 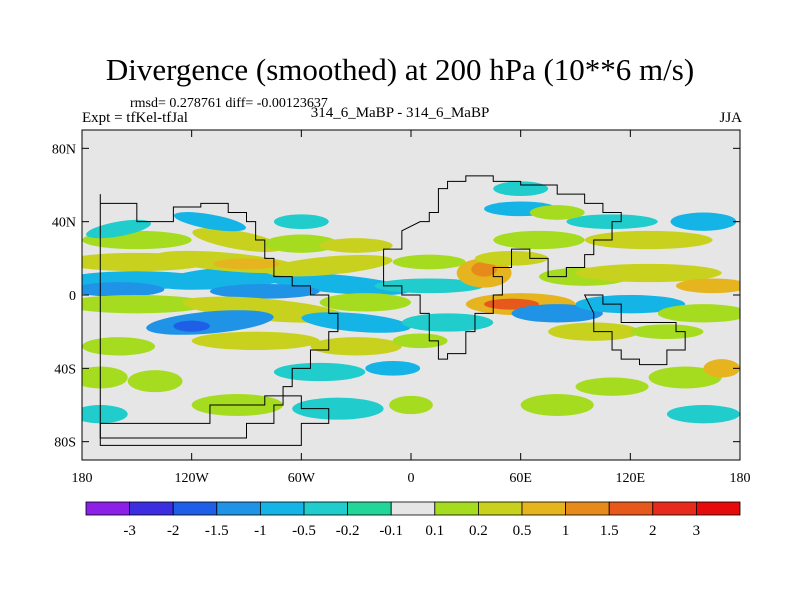 What do you see at coordinates (522, 531) in the screenshot?
I see `colorbar-label: 0.5` at bounding box center [522, 531].